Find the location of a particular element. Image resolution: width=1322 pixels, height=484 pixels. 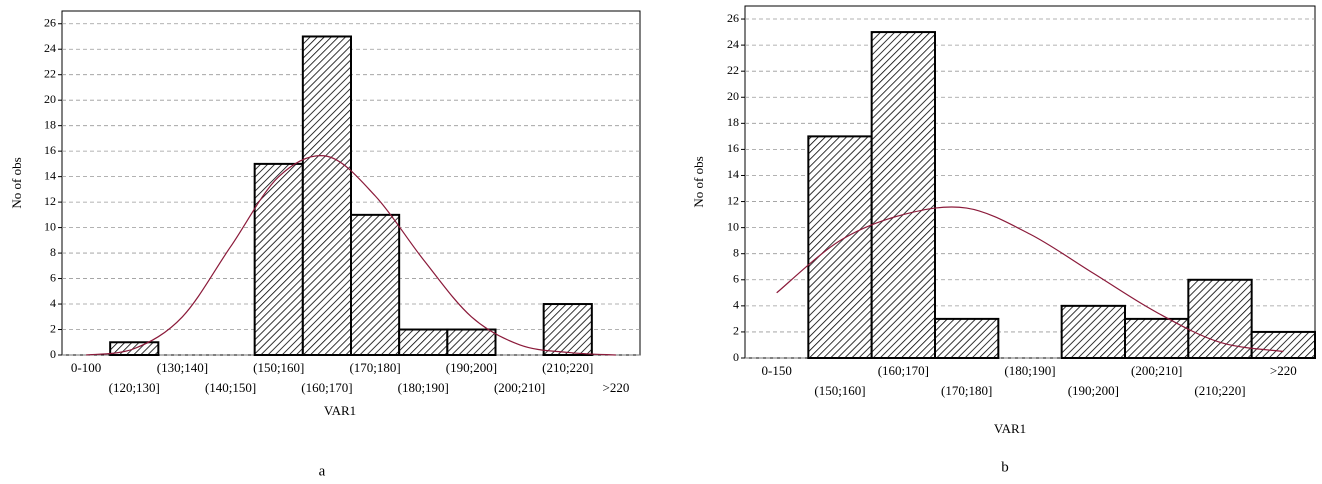

caption: b is located at coordinates (1005, 467).